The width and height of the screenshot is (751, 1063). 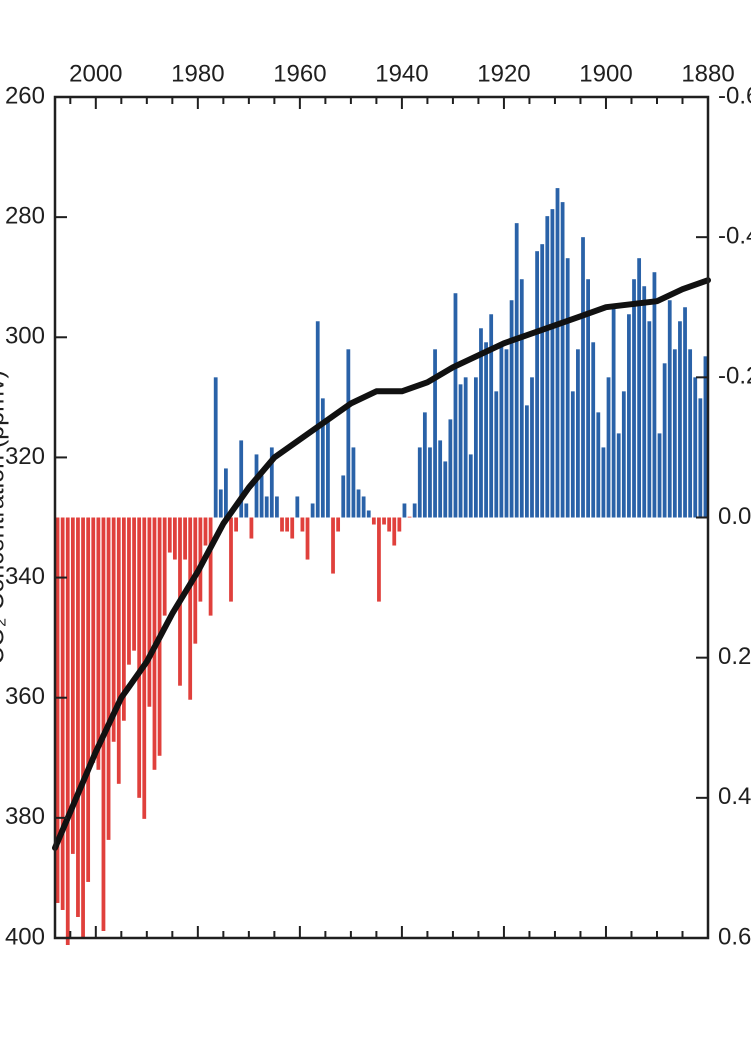 What do you see at coordinates (25, 95) in the screenshot?
I see `y2-tick-label: 260` at bounding box center [25, 95].